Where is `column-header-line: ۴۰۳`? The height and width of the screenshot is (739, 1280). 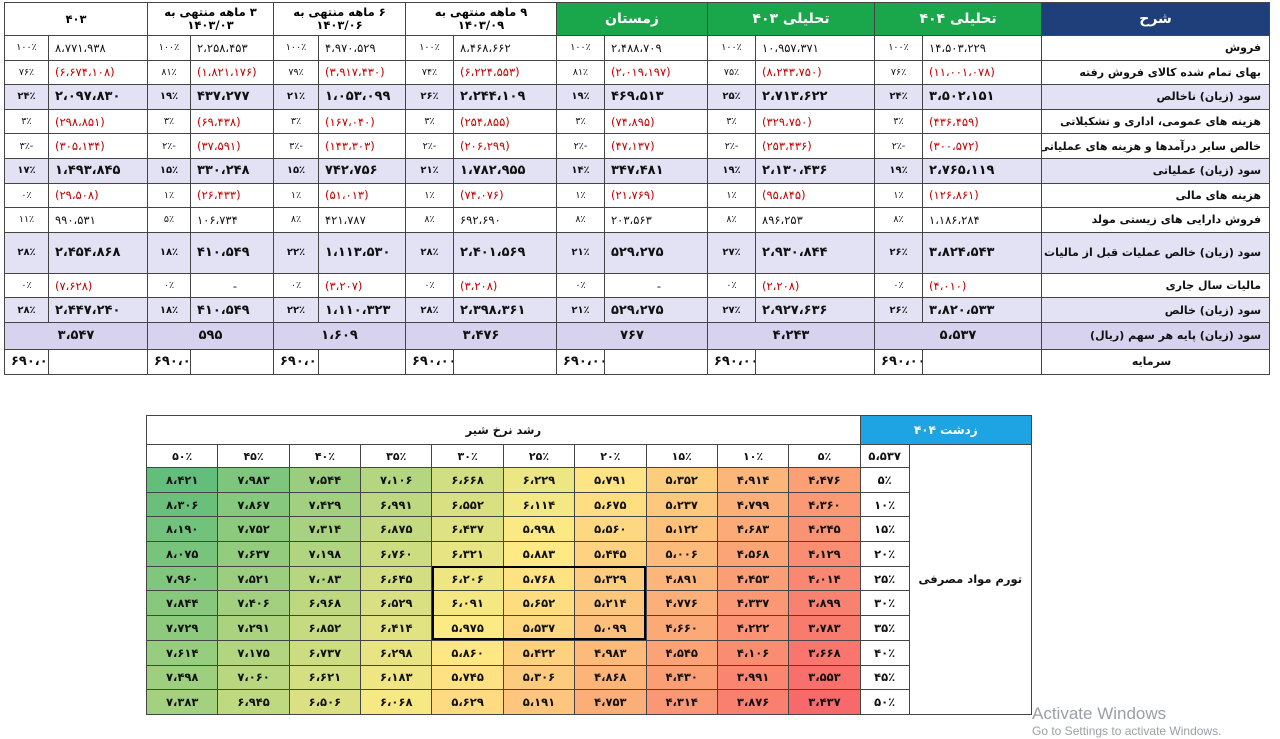 column-header-line: ۴۰۳ is located at coordinates (76, 18).